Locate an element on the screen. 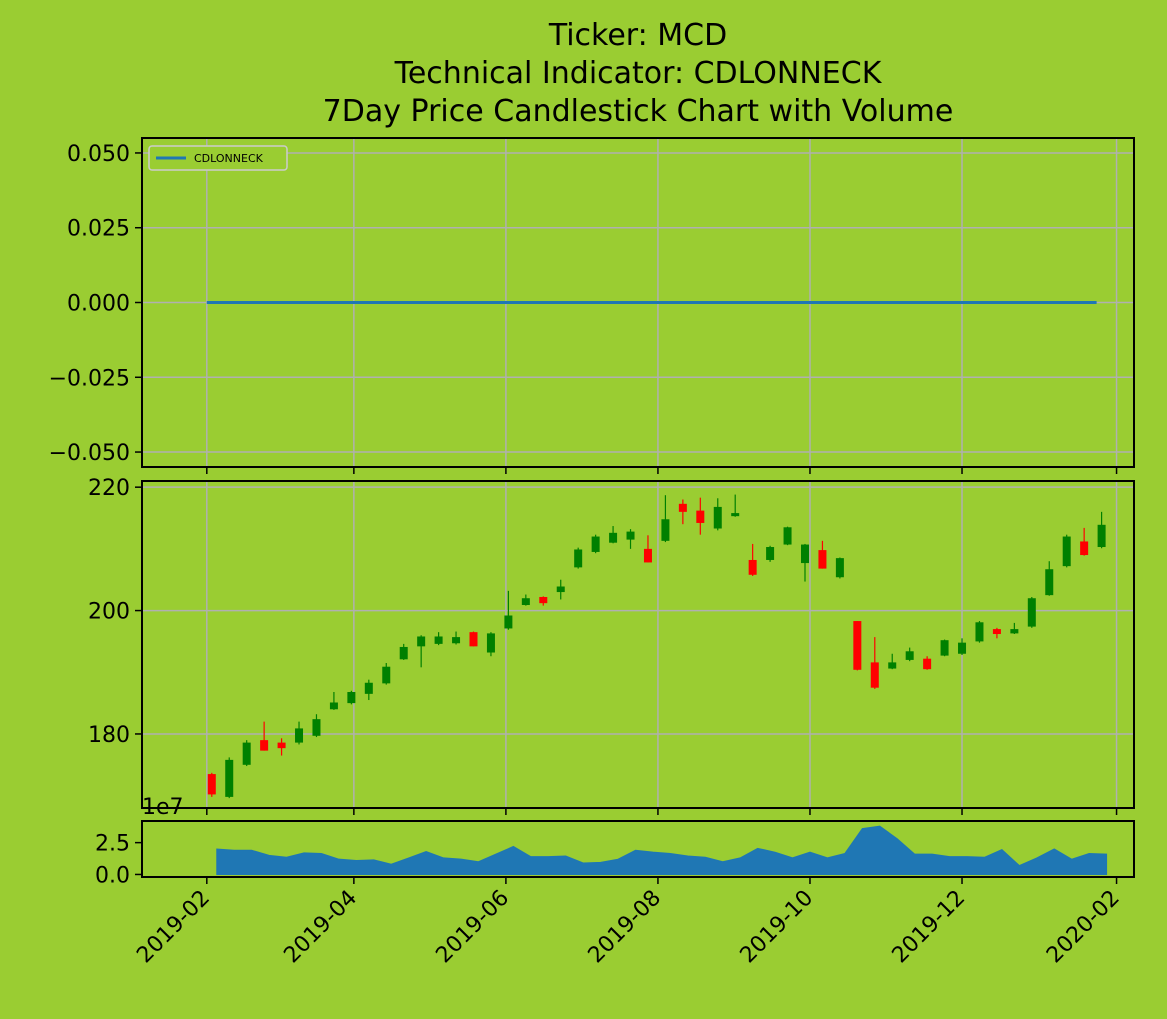  x-tick-label-2020-02: 2020-02 is located at coordinates (1083, 927).